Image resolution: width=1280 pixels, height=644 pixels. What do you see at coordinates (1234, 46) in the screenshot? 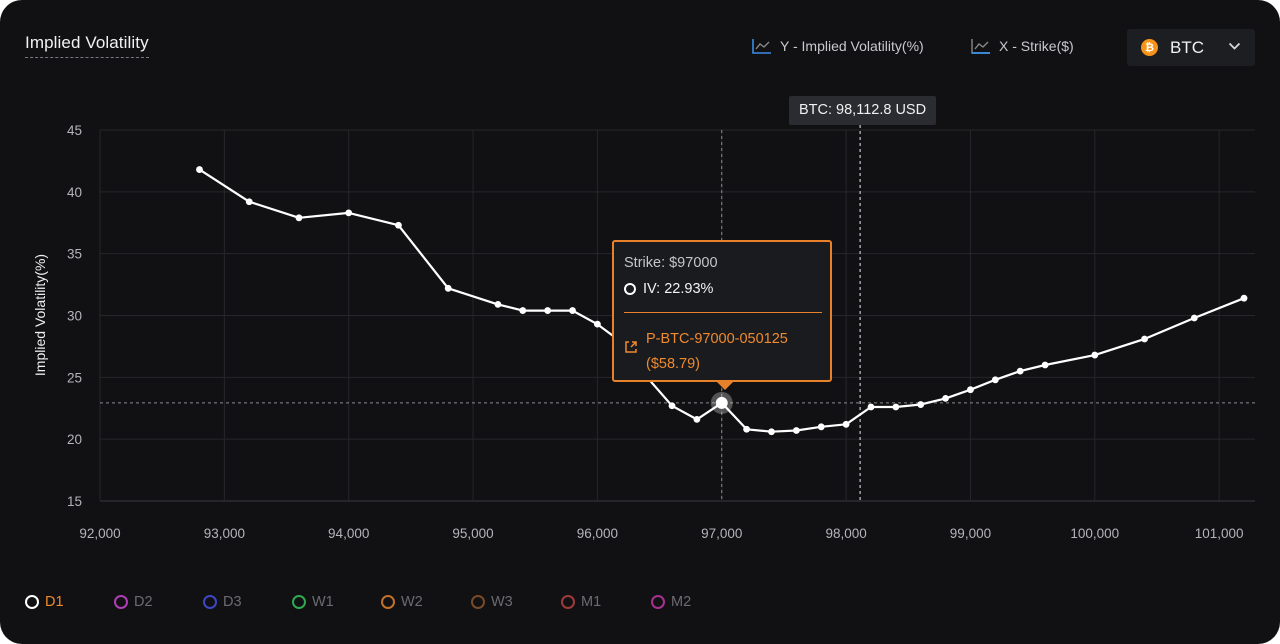
I see `chevron-down-icon` at bounding box center [1234, 46].